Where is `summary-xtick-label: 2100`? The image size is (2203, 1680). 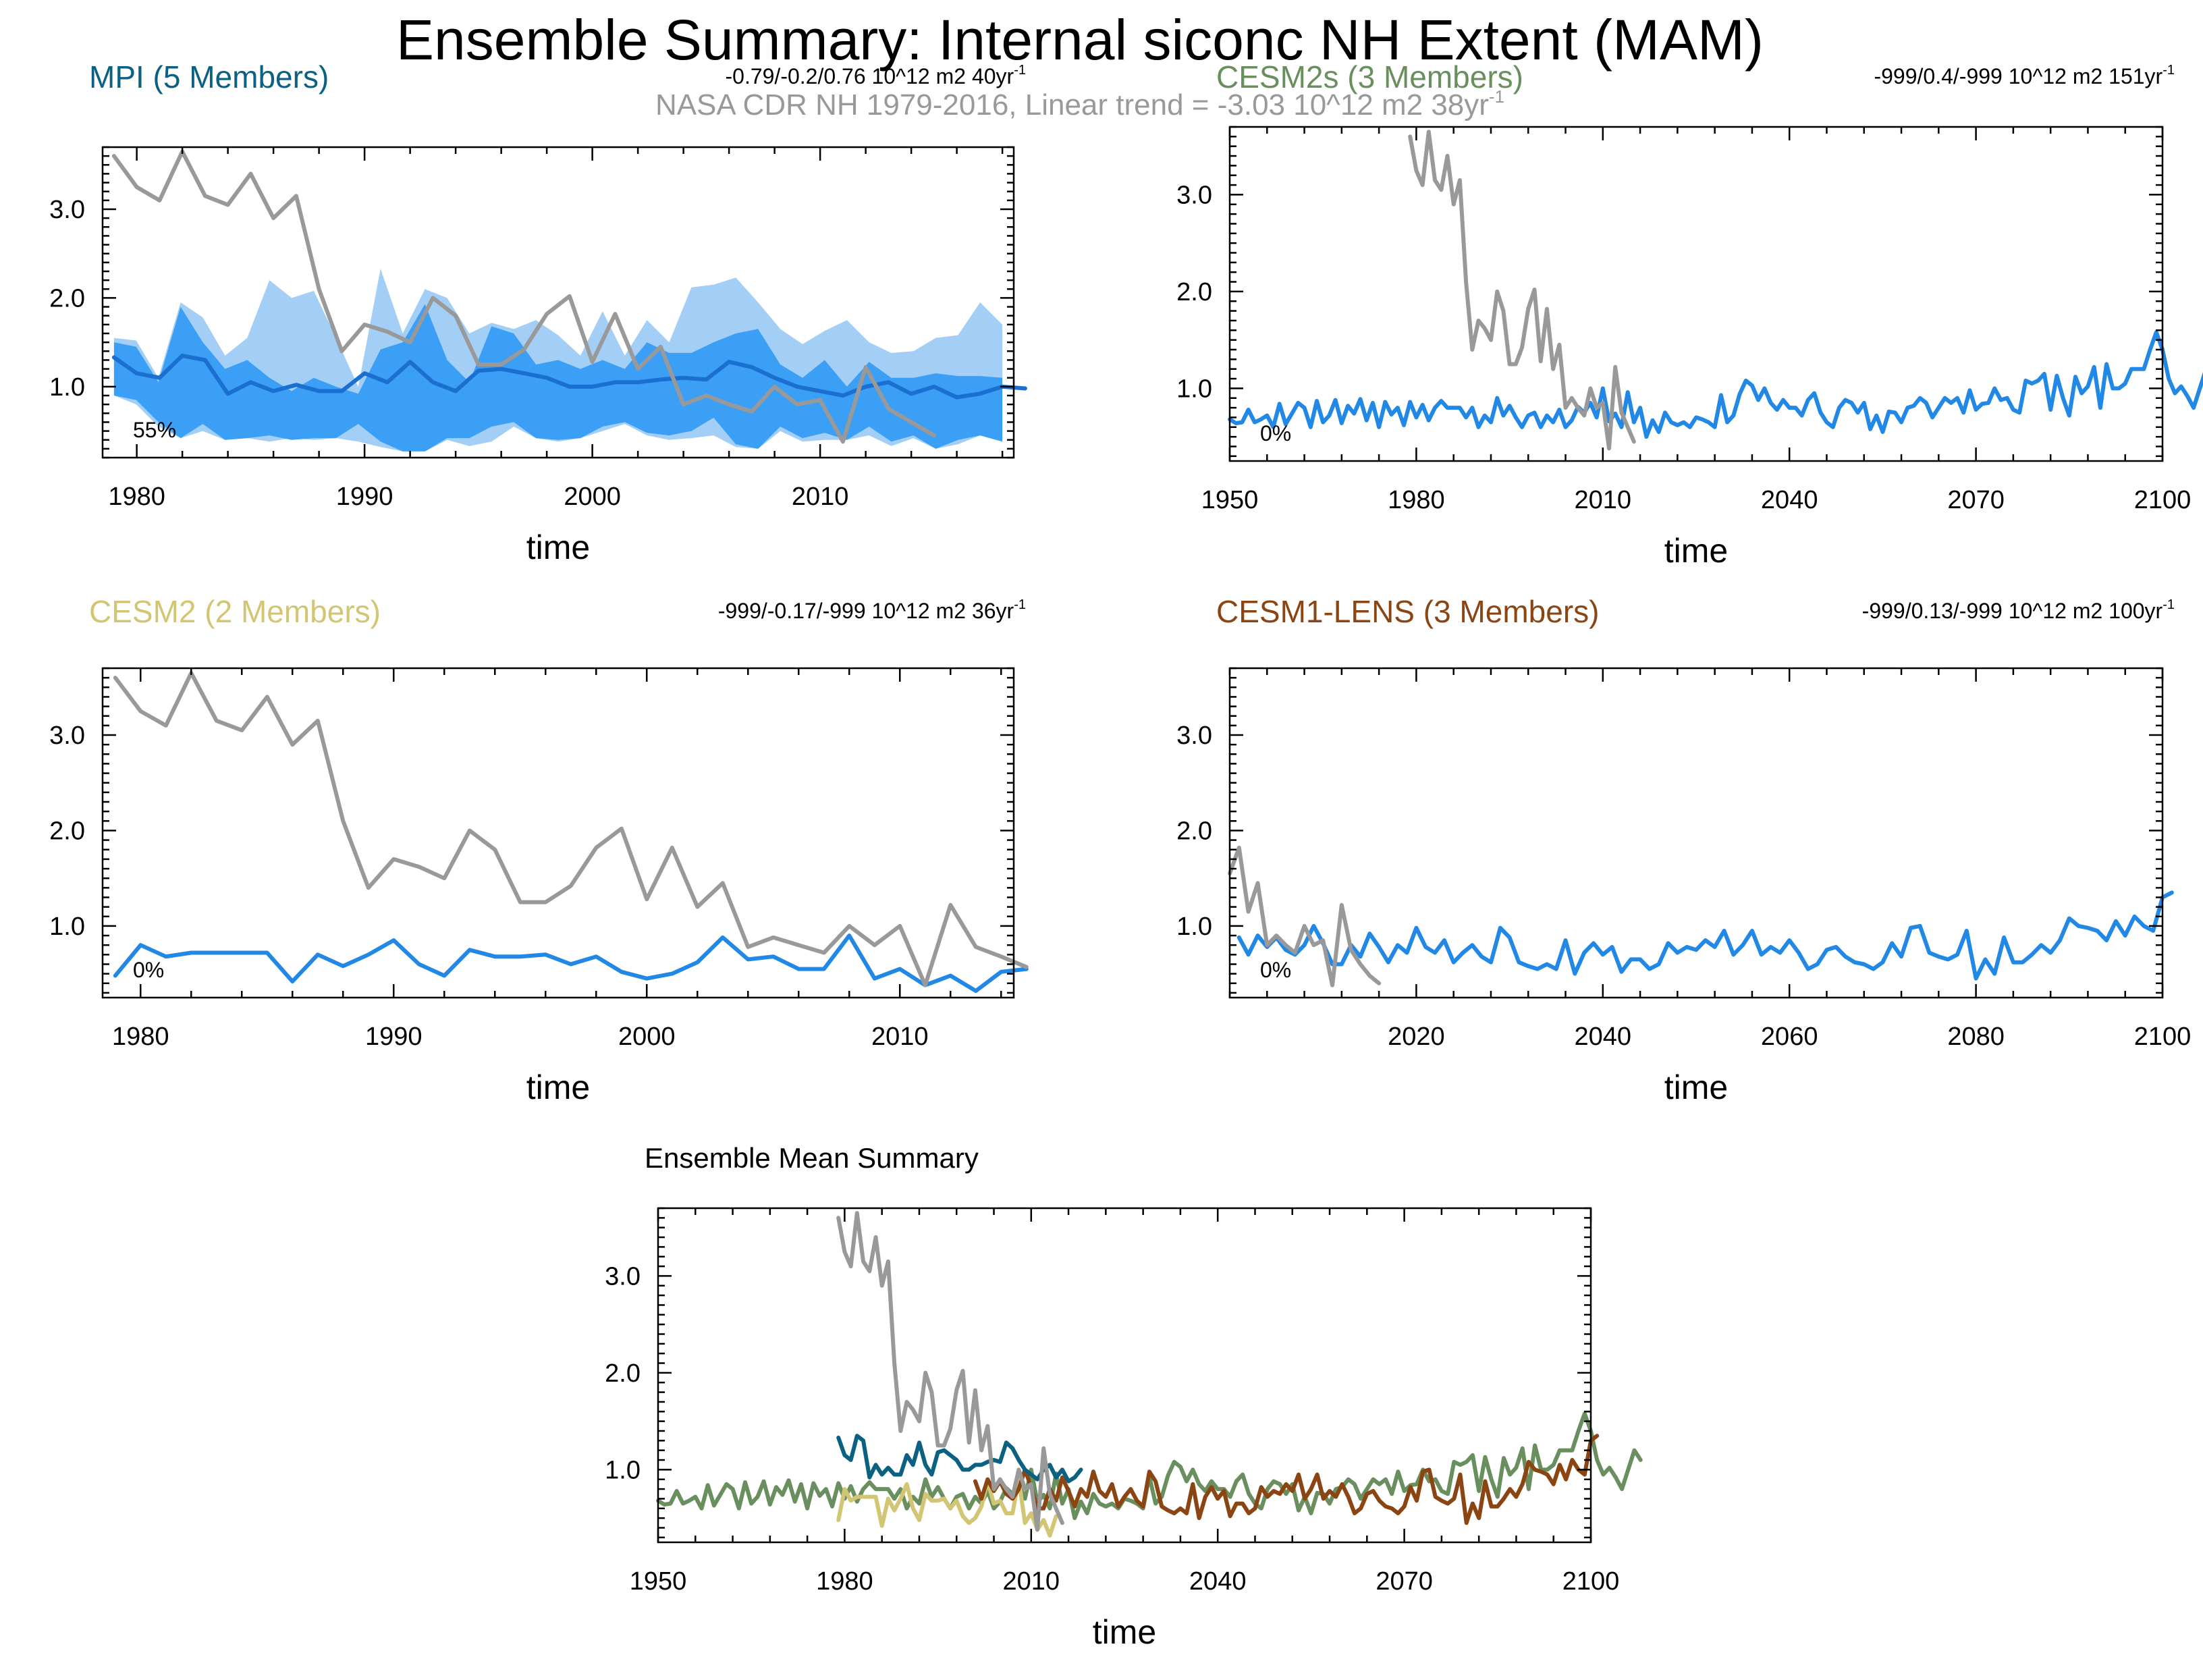
summary-xtick-label: 2100 is located at coordinates (1591, 1581).